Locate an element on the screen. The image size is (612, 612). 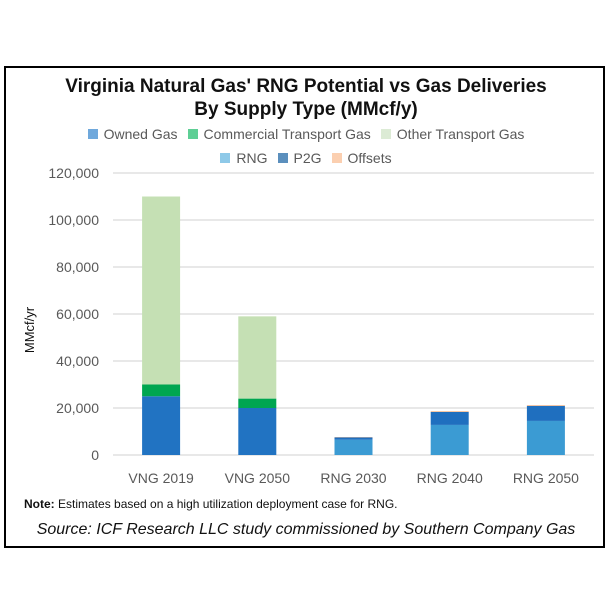
x-tick-label: RNG 2030 is located at coordinates (353, 478).